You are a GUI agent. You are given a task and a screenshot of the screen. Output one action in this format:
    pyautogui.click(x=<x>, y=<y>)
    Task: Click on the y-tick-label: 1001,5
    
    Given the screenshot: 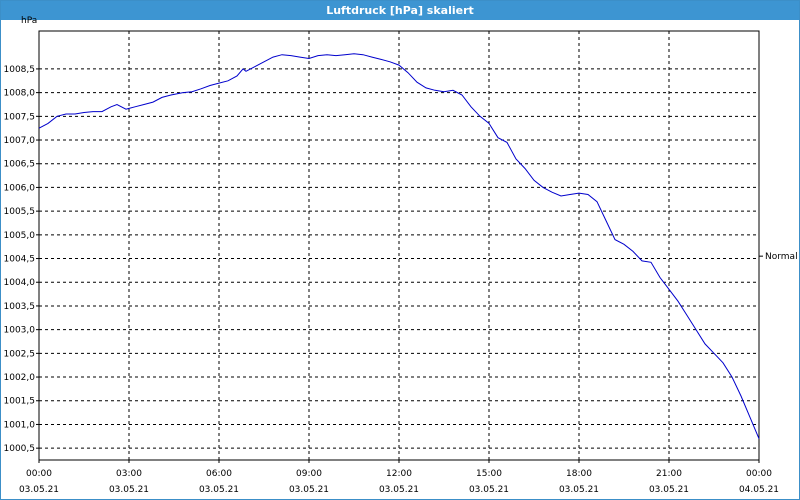 What is the action you would take?
    pyautogui.click(x=20, y=402)
    